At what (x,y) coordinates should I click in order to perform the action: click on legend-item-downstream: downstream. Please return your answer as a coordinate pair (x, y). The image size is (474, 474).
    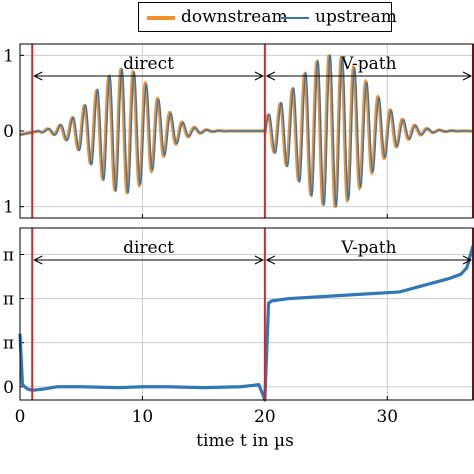
    Looking at the image, I should click on (217, 17).